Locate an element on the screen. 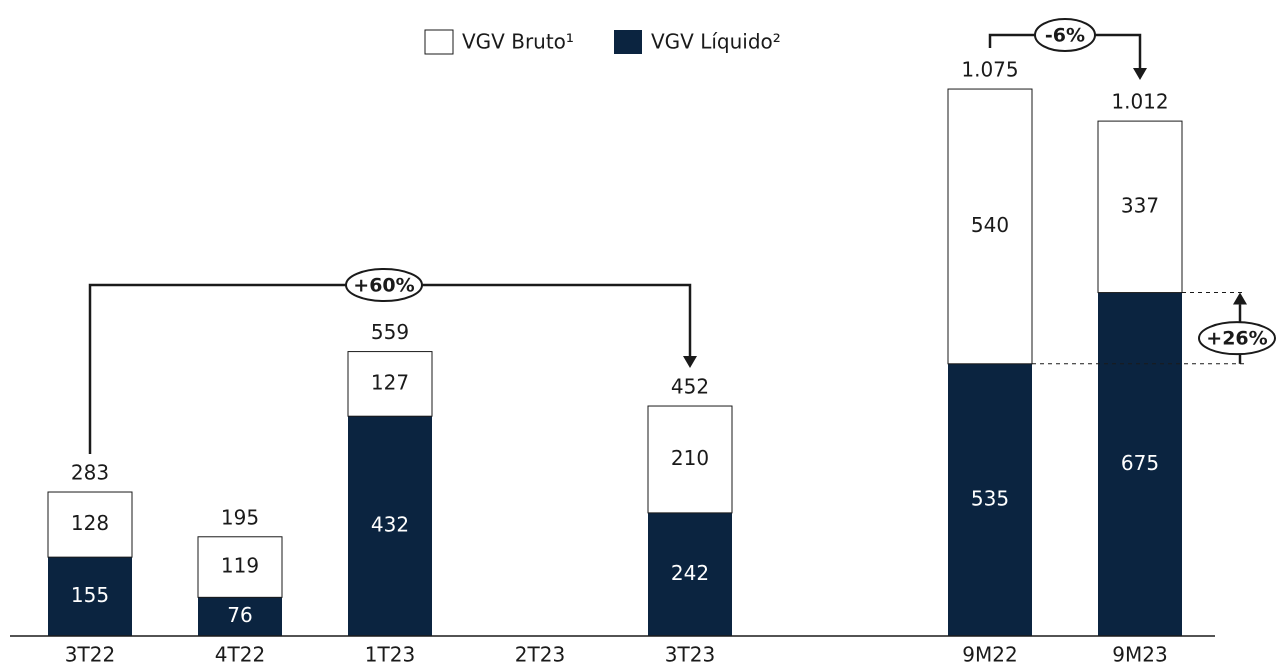  total-label: 559 is located at coordinates (390, 332).